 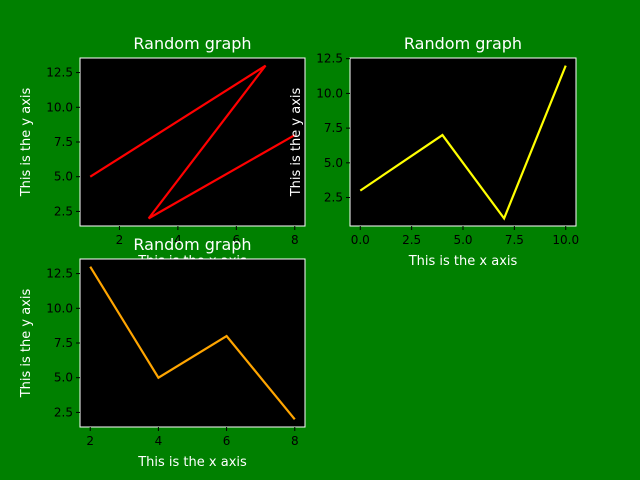 I want to click on x-tick-label: 5.0, so click(x=462, y=240).